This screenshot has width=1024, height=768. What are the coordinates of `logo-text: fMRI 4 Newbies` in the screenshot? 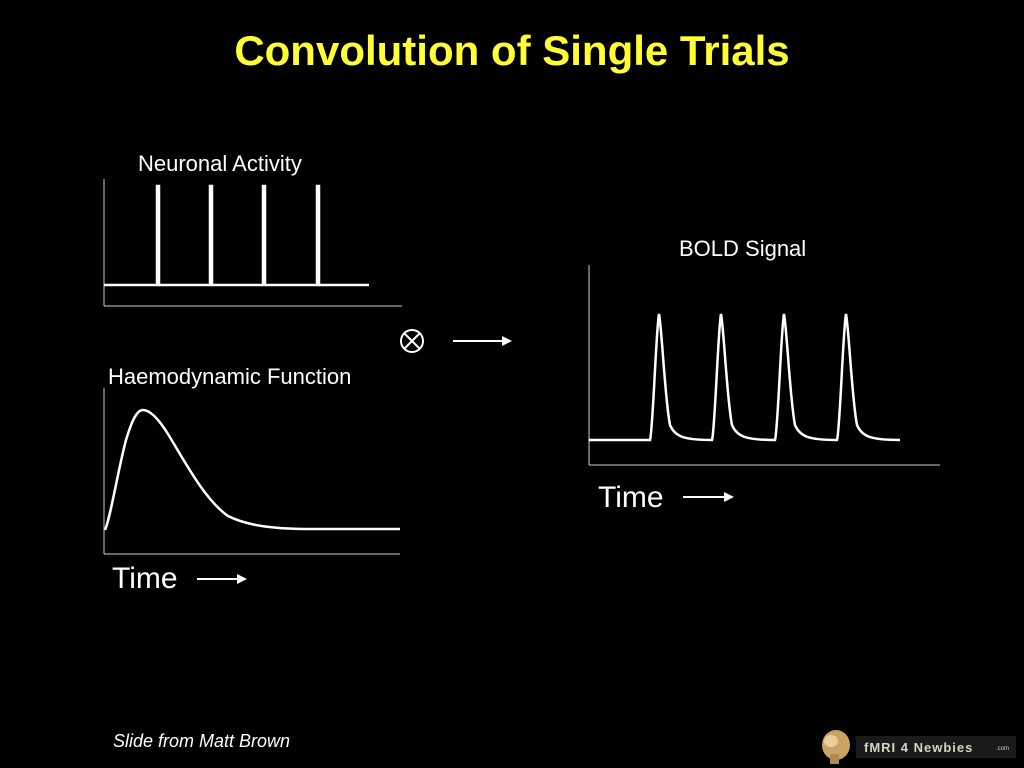 It's located at (919, 747).